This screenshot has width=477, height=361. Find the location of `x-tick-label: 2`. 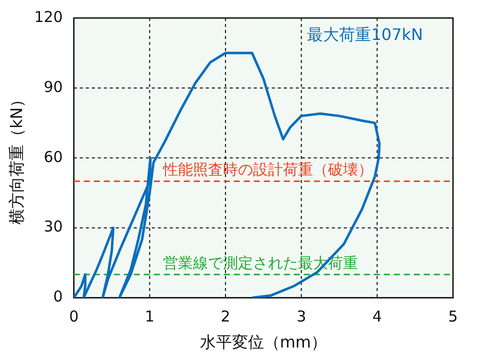

x-tick-label: 2 is located at coordinates (225, 317).